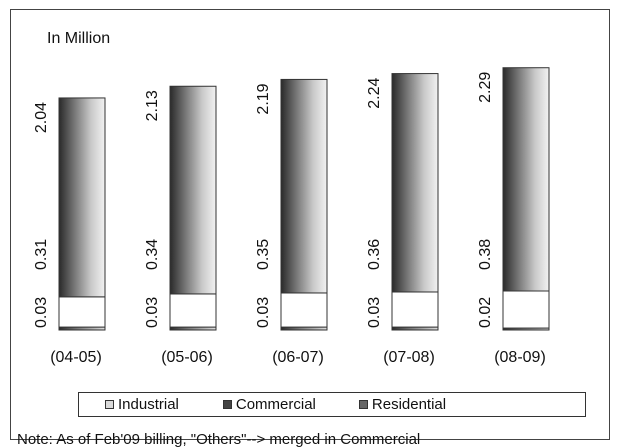  Describe the element at coordinates (409, 404) in the screenshot. I see `legend-label-residential: Residential` at that location.